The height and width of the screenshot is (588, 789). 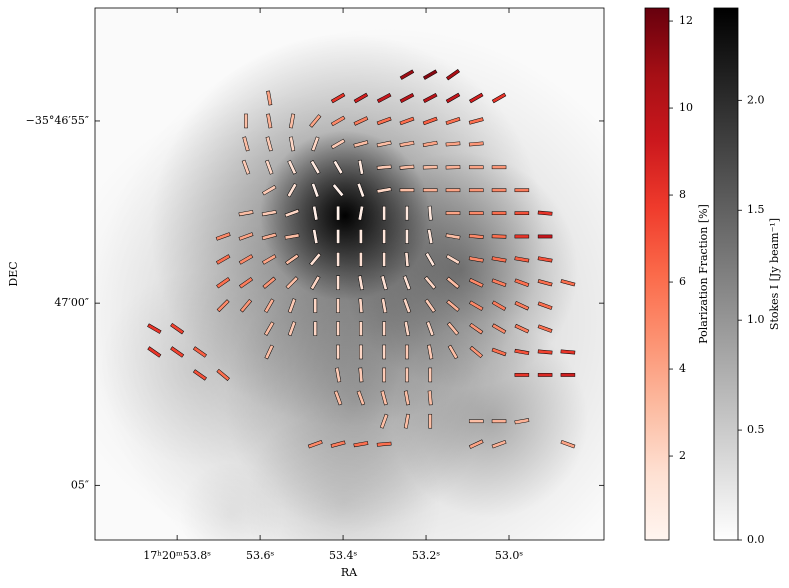 What do you see at coordinates (682, 455) in the screenshot?
I see `fraction-tick-label: 2` at bounding box center [682, 455].